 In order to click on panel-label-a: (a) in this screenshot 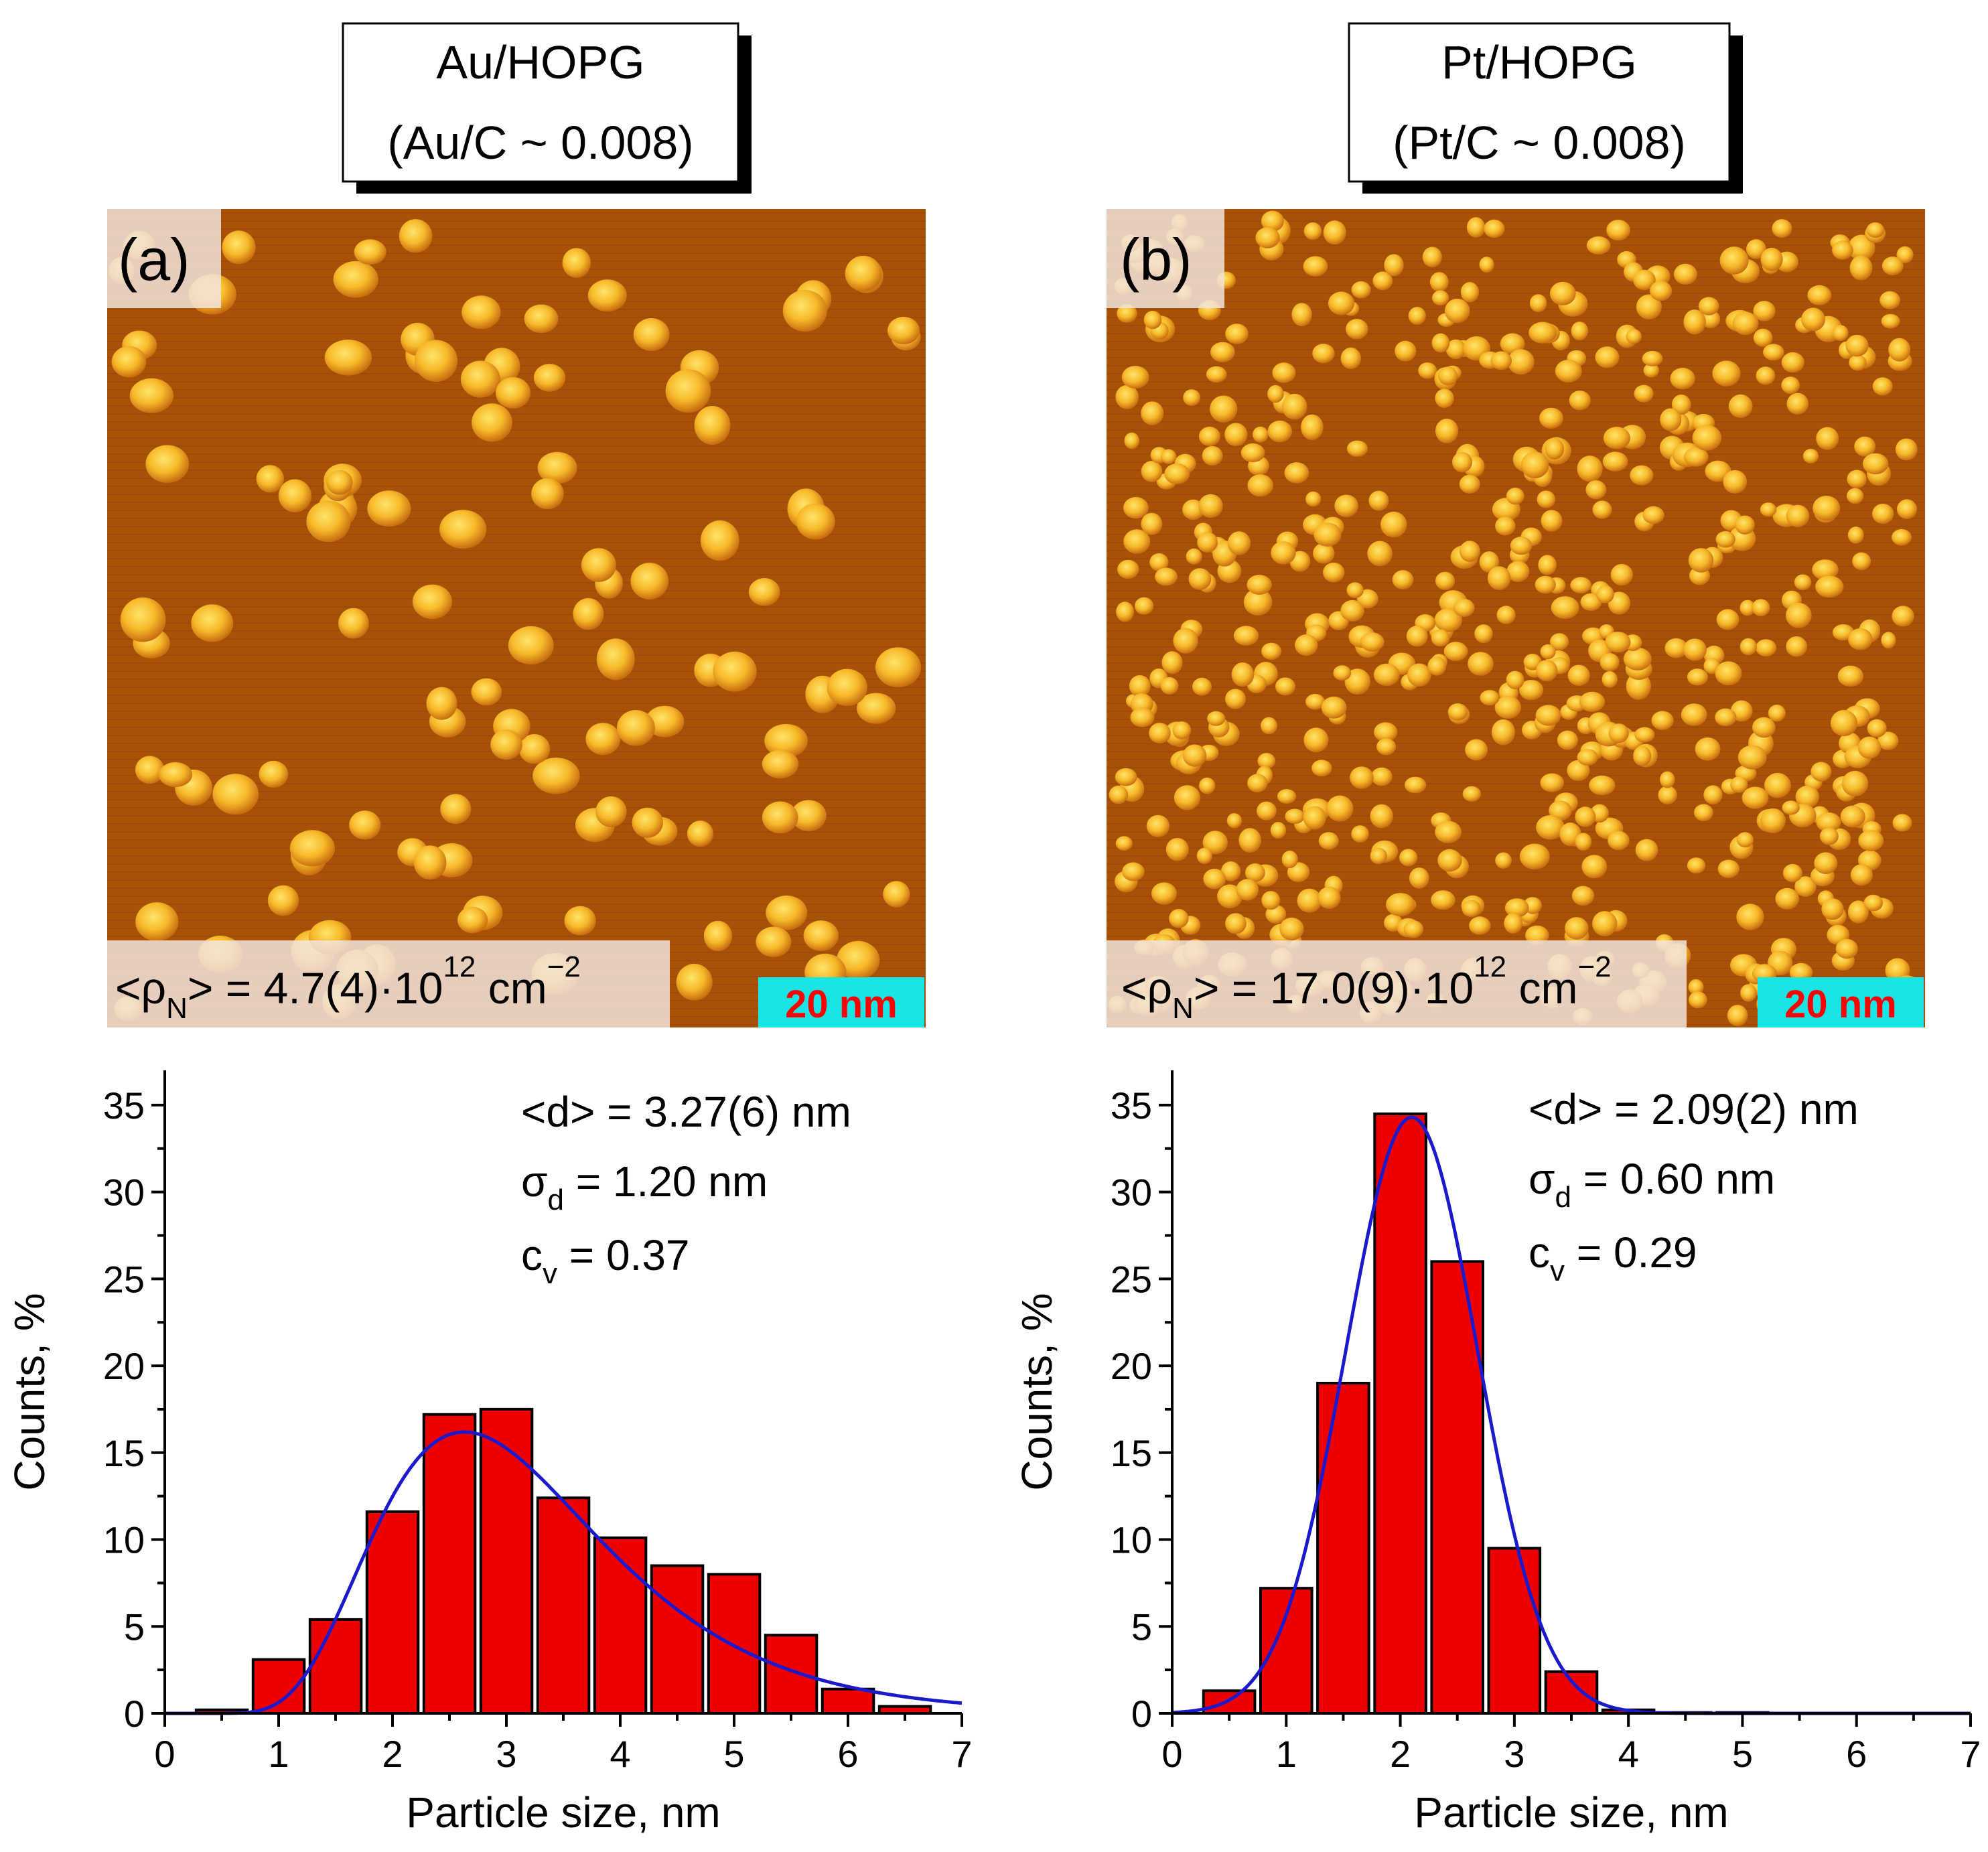, I will do `click(154, 259)`.